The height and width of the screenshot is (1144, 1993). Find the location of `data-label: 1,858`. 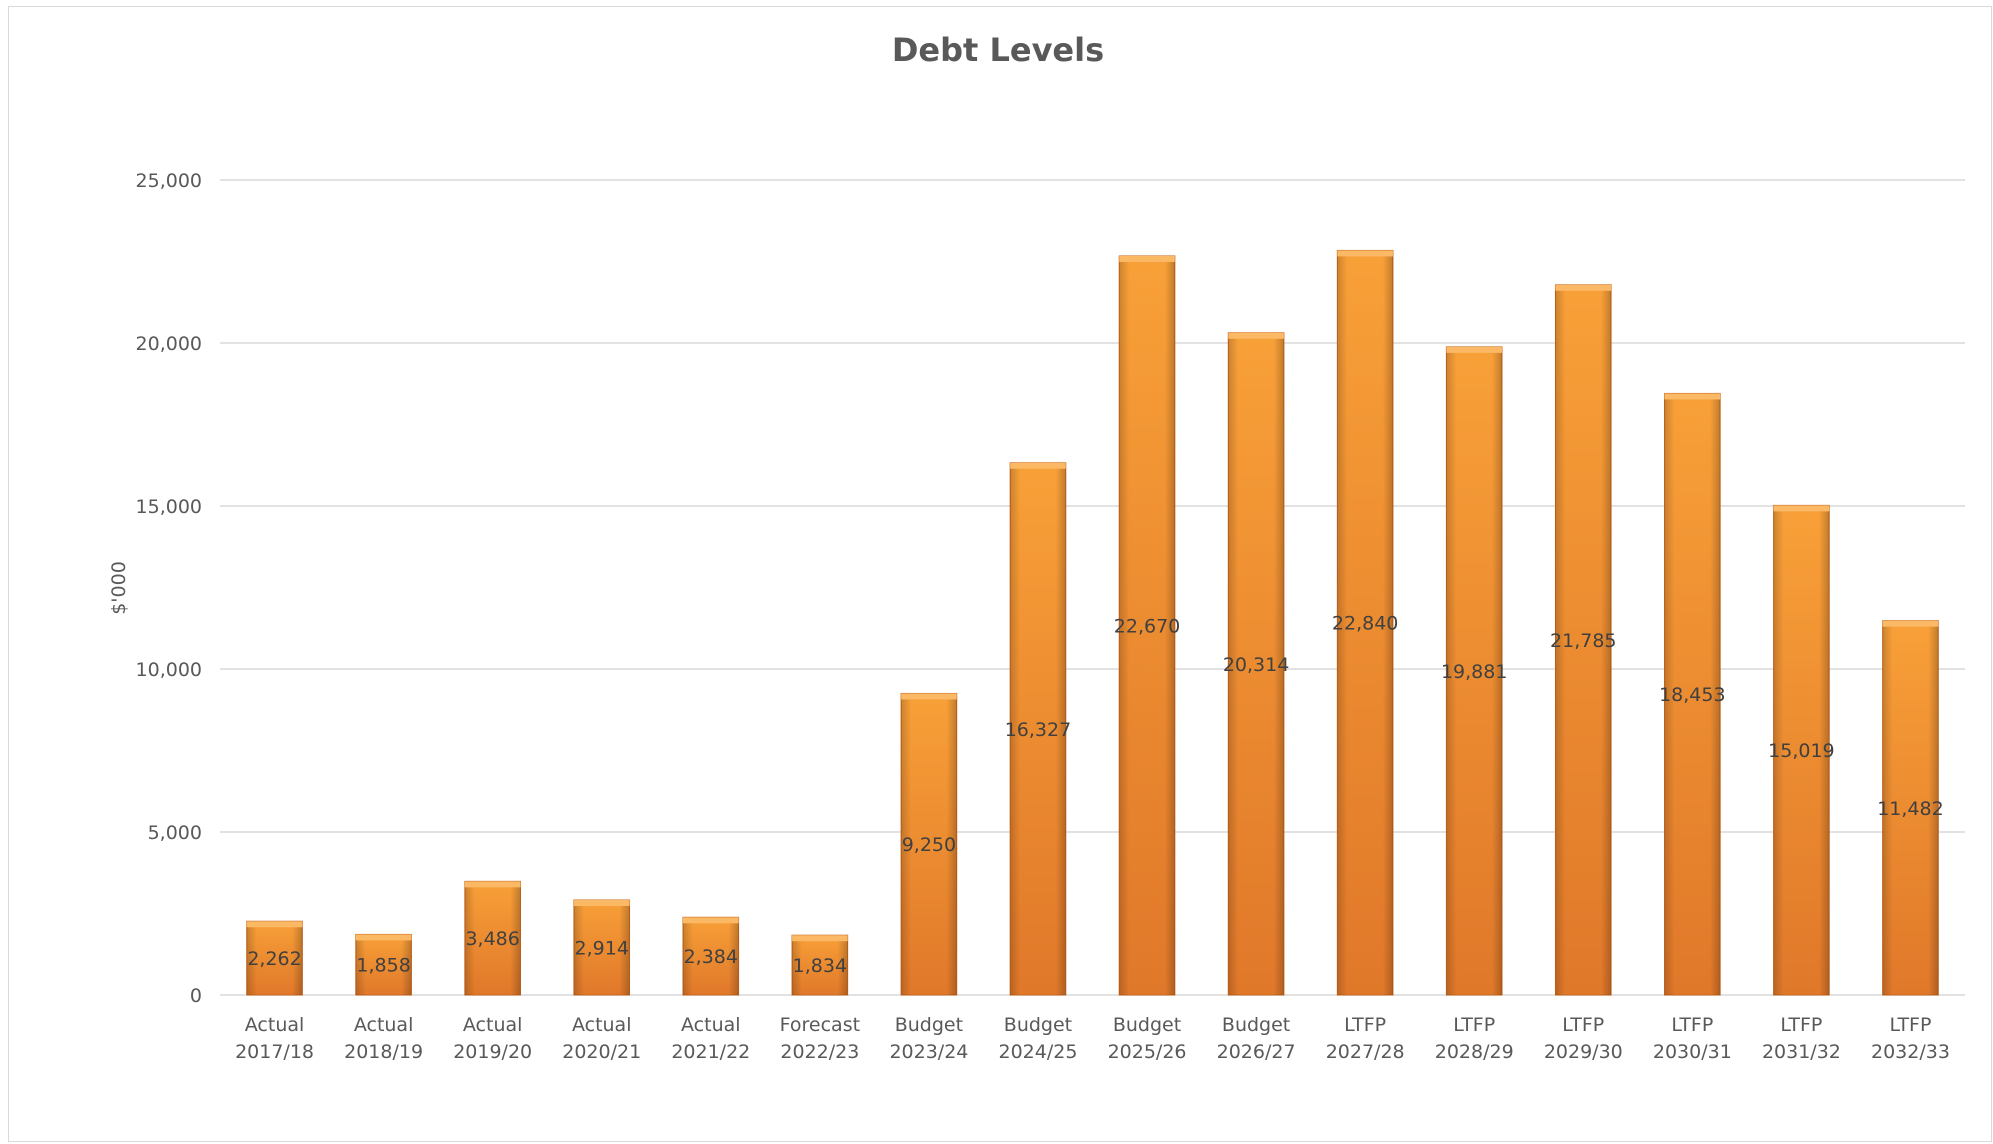

data-label: 1,858 is located at coordinates (383, 966).